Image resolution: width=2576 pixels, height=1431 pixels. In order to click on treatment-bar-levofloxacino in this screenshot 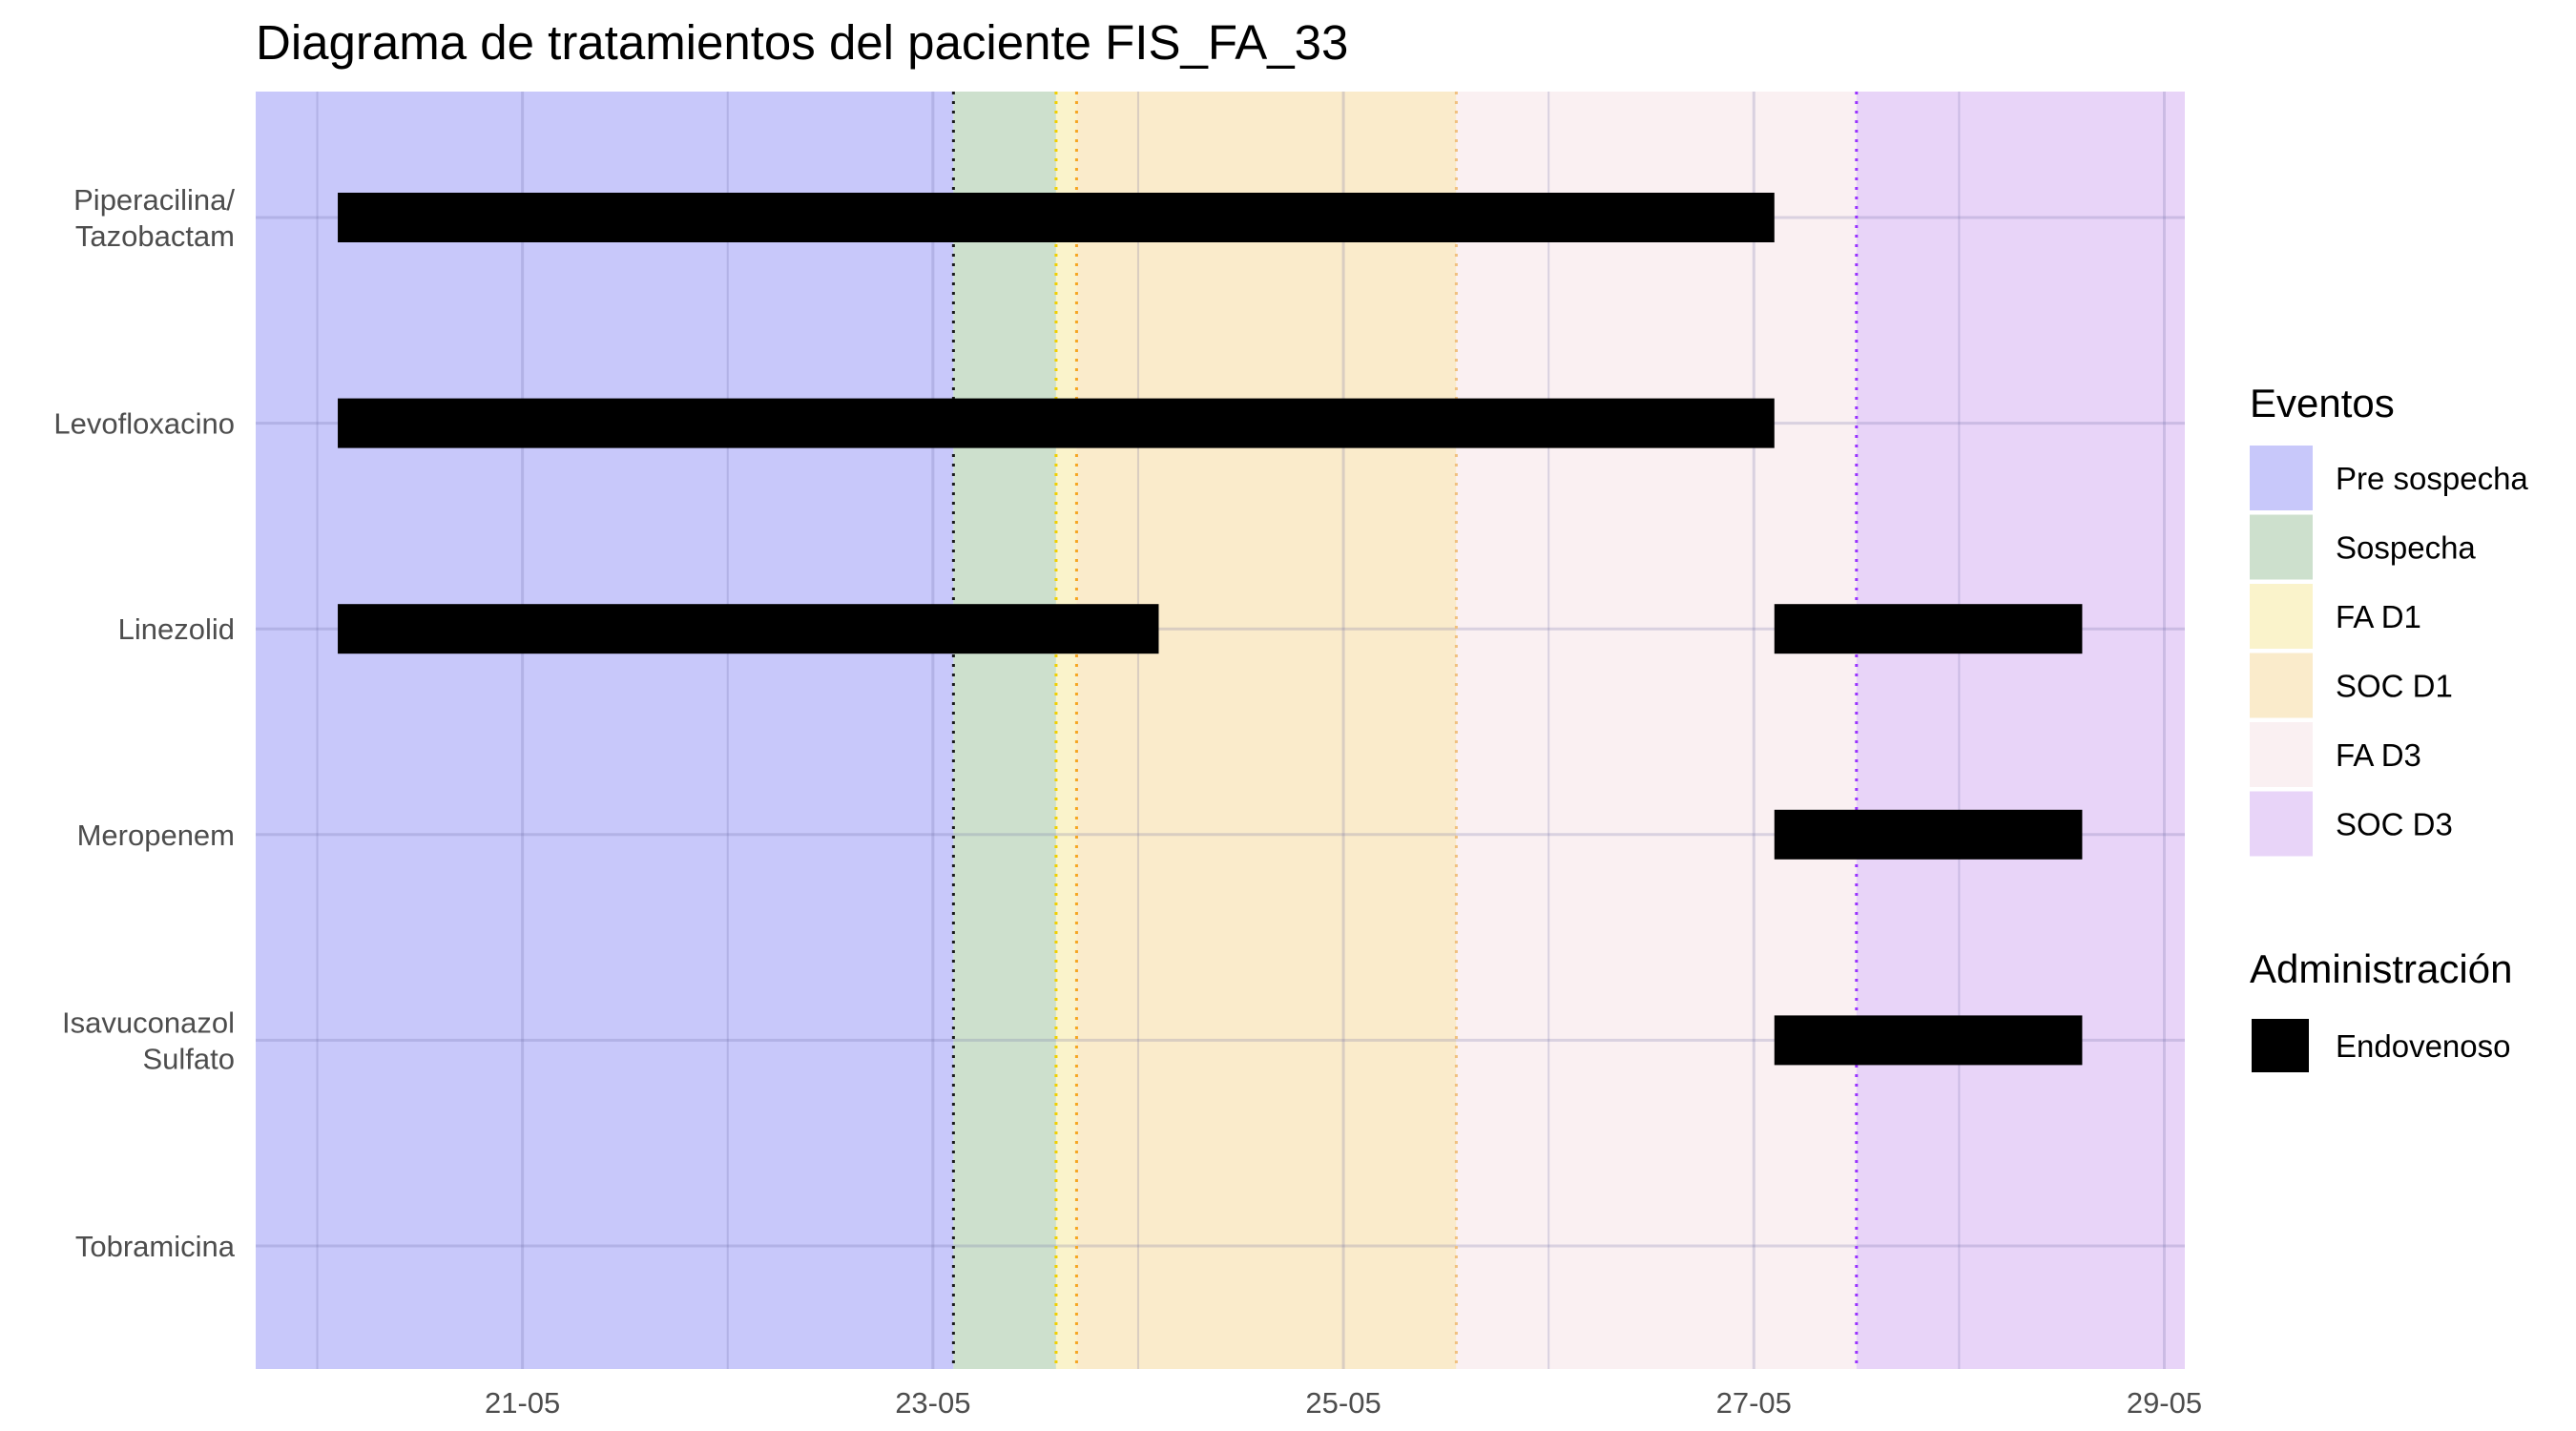, I will do `click(1056, 423)`.